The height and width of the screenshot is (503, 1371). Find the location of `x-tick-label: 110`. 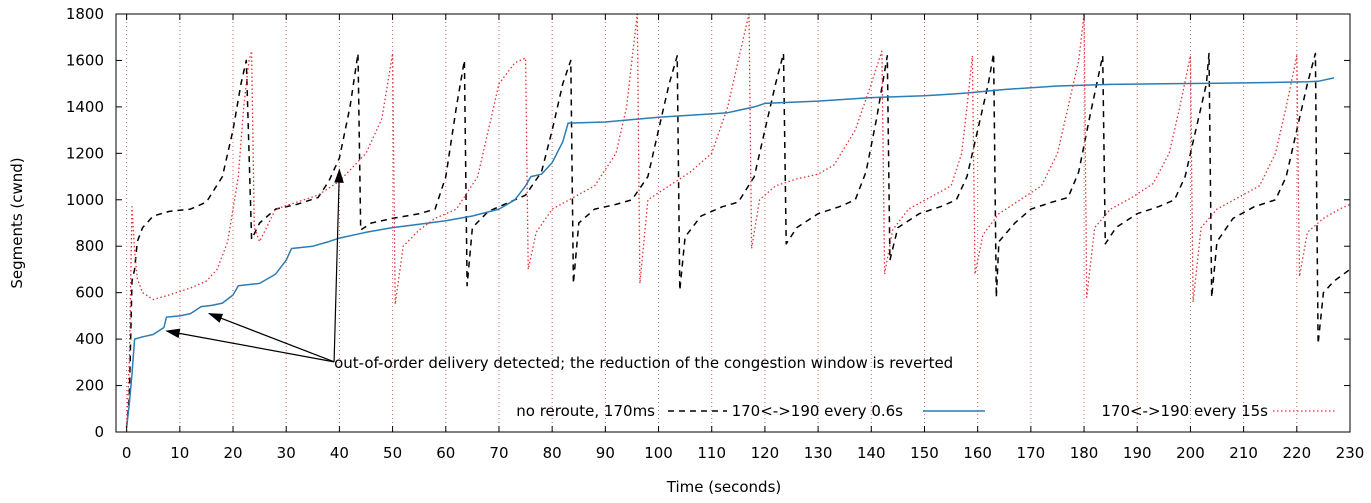

x-tick-label: 110 is located at coordinates (711, 453).